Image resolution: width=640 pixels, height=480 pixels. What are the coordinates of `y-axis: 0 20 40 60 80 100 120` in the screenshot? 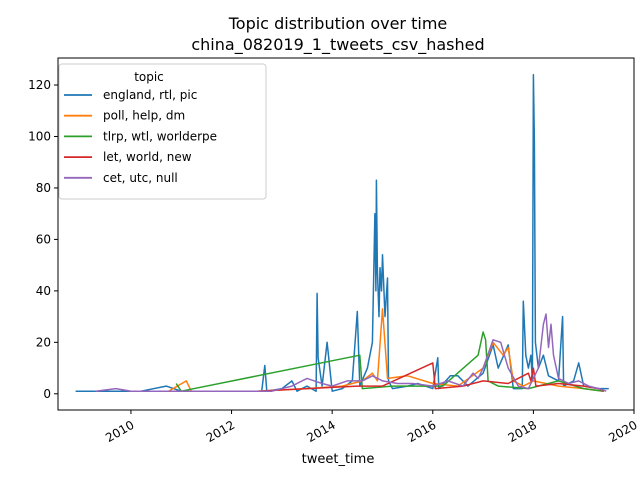 It's located at (43, 239).